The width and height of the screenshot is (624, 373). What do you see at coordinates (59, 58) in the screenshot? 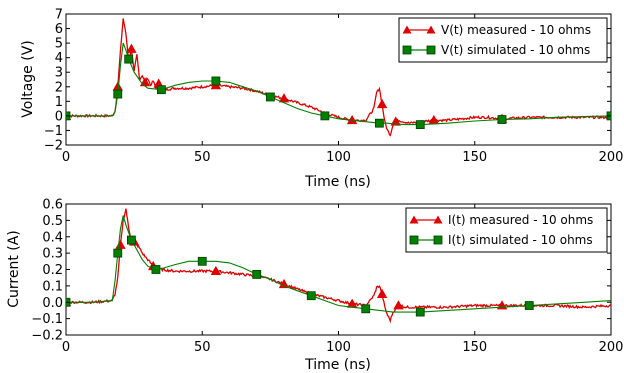
I see `y-tick-label: 4` at bounding box center [59, 58].